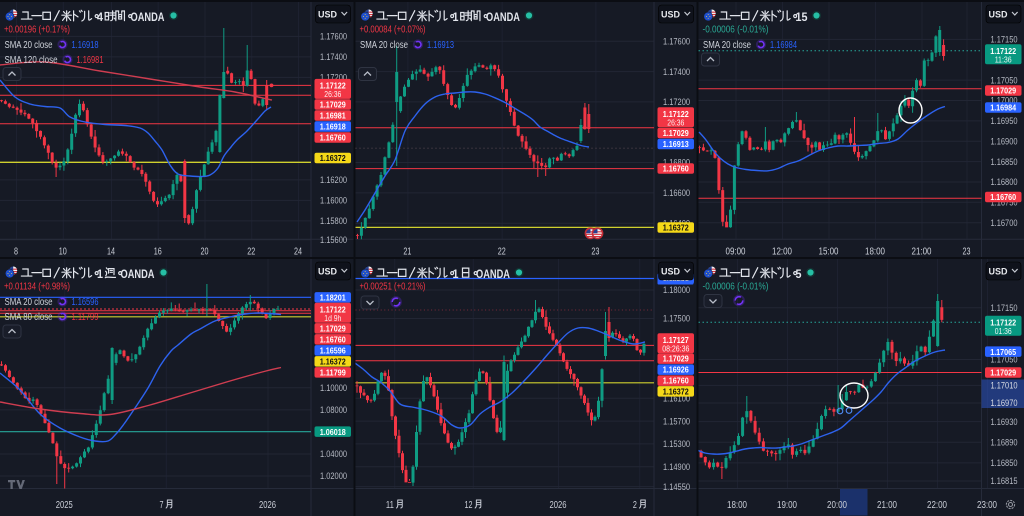 This screenshot has width=1024, height=516. Describe the element at coordinates (1003, 331) in the screenshot. I see `svg-text: 01:36` at that location.